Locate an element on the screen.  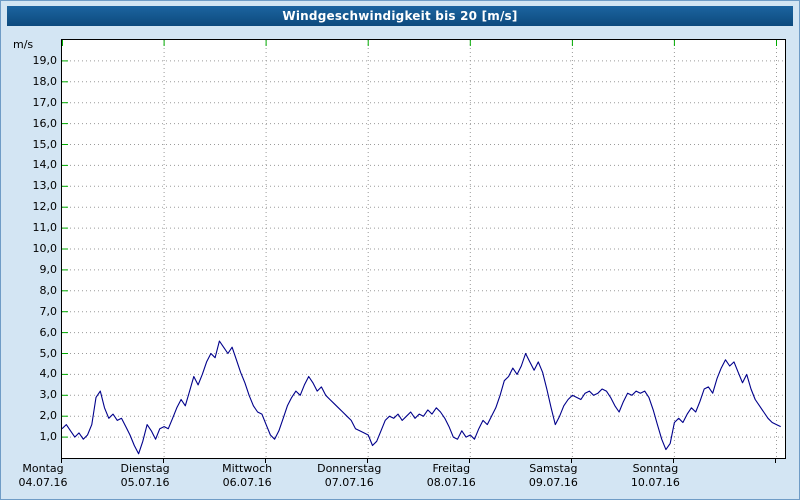
y-tick-label: 9,0 is located at coordinates (48, 269).